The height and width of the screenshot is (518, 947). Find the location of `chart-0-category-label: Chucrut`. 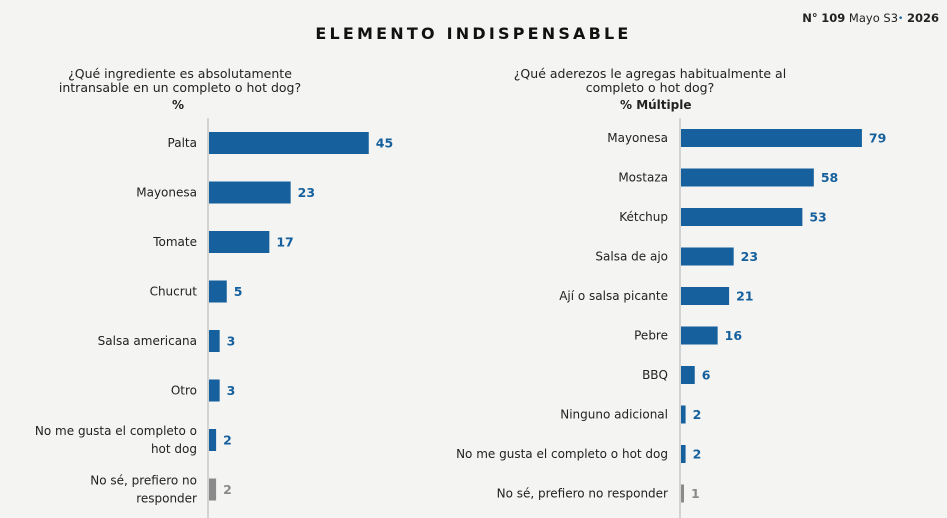

chart-0-category-label: Chucrut is located at coordinates (174, 292).